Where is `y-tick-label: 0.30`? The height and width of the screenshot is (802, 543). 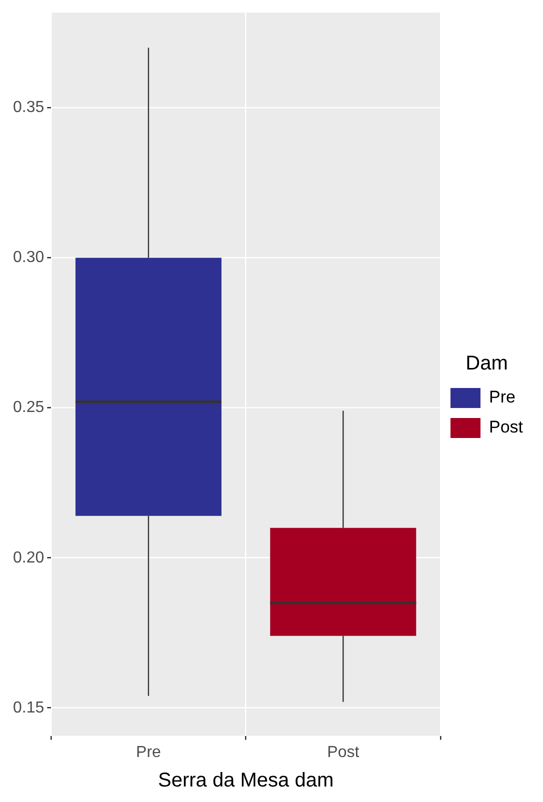 y-tick-label: 0.30 is located at coordinates (28, 257).